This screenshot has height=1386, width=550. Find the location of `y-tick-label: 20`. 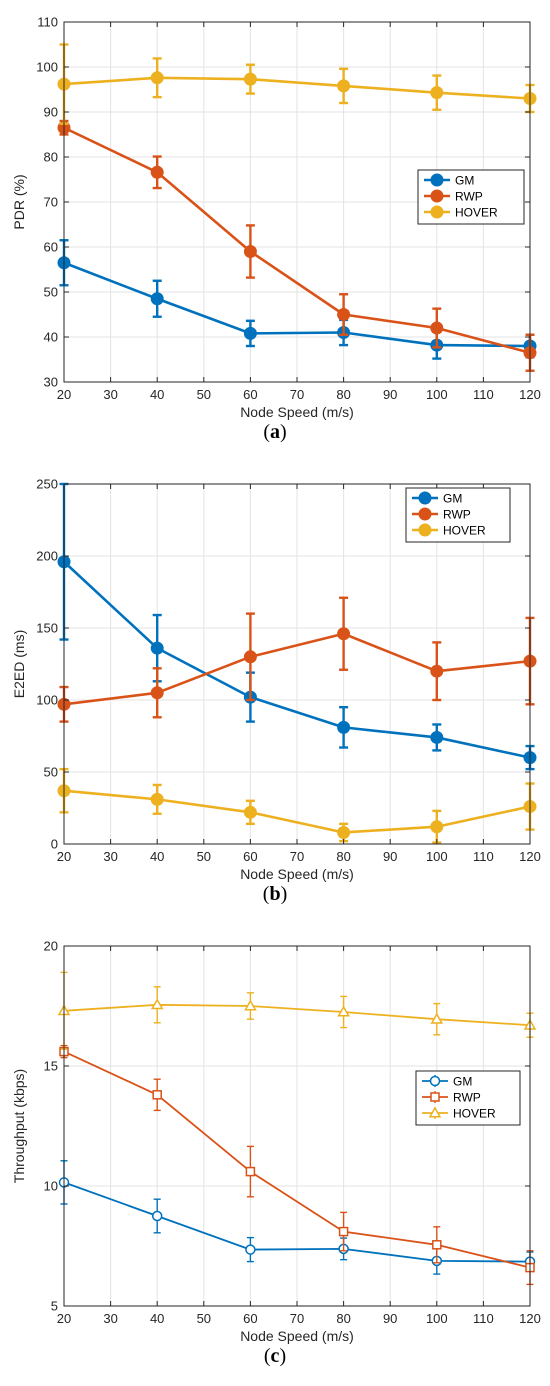

y-tick-label: 20 is located at coordinates (51, 946).